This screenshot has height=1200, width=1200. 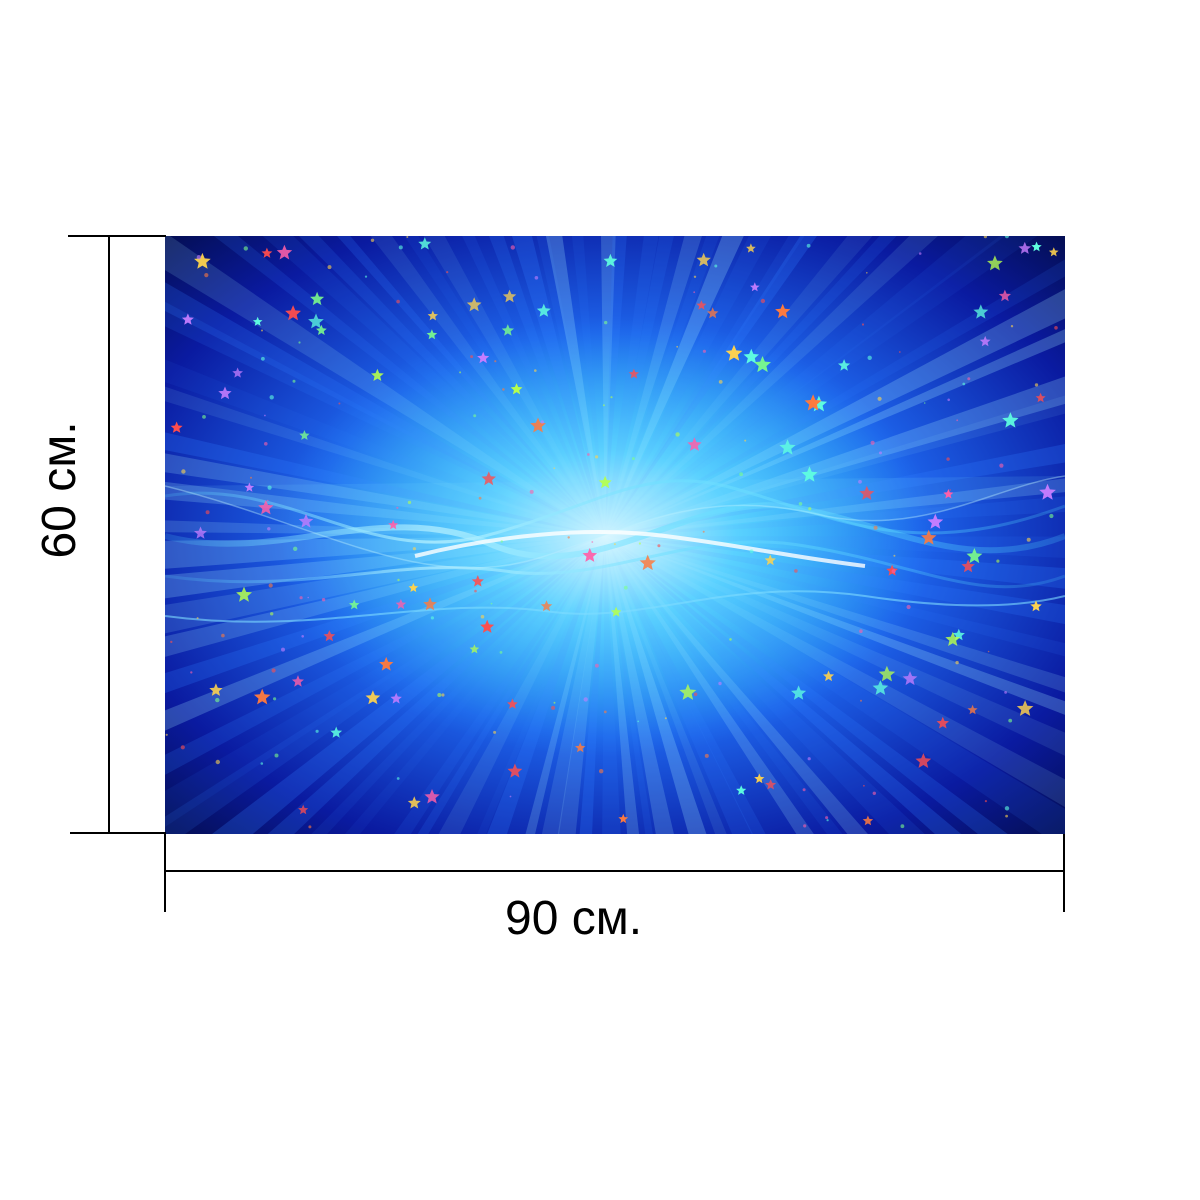 I want to click on height-label: 60 см., so click(x=59, y=490).